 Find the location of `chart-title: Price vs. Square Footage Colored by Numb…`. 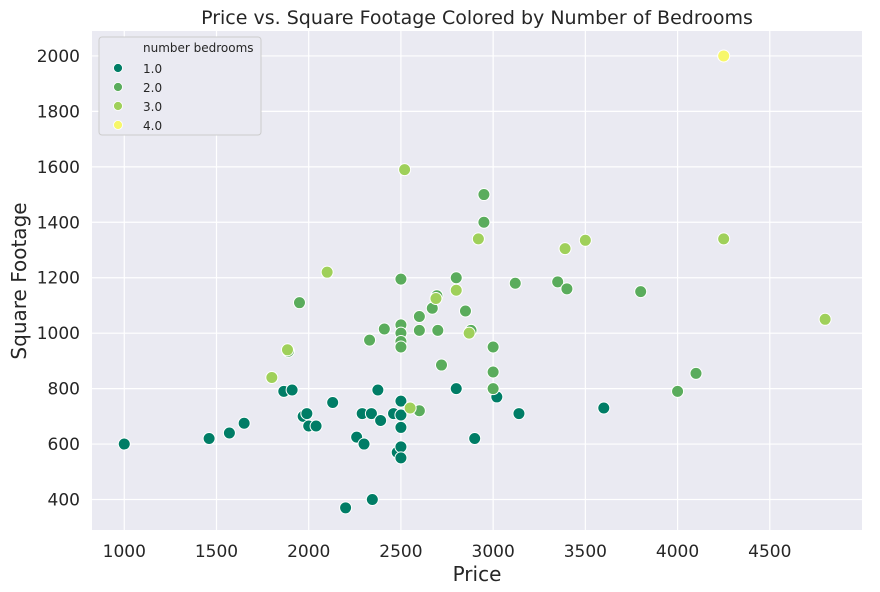

chart-title: Price vs. Square Footage Colored by Numb… is located at coordinates (477, 18).